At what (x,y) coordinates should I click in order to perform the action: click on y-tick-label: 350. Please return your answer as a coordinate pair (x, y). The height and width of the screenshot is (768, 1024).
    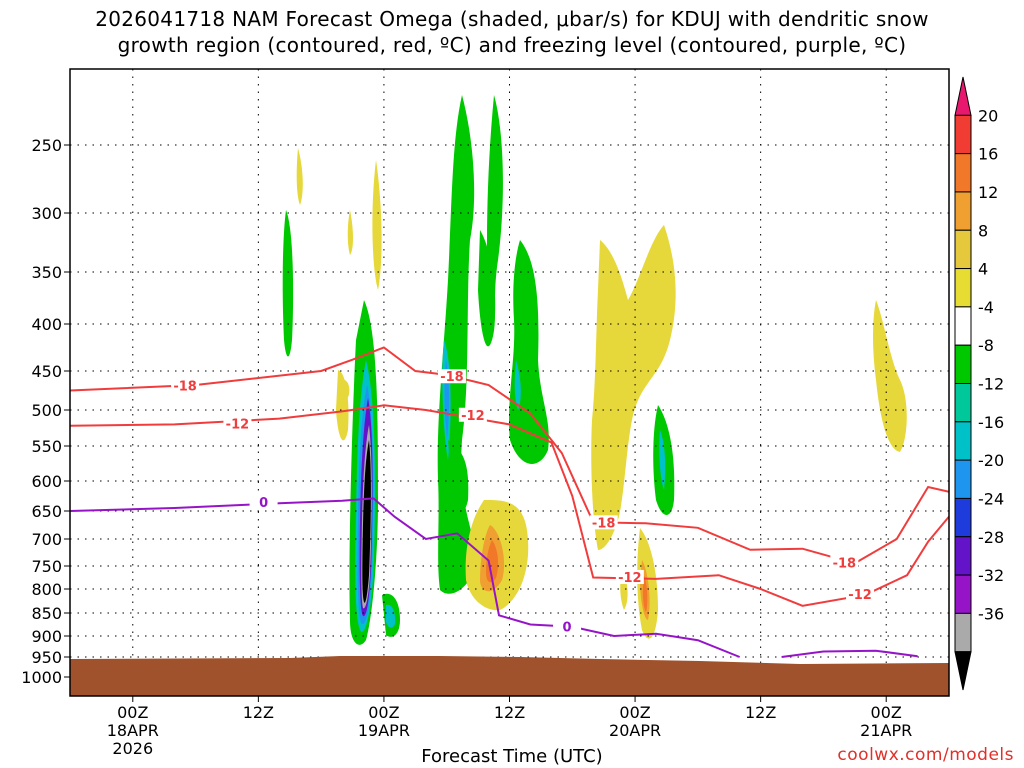
    Looking at the image, I should click on (46, 272).